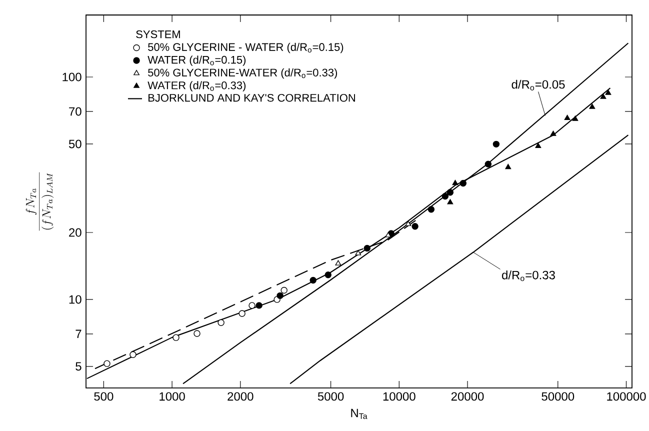 The width and height of the screenshot is (649, 431). I want to click on legend-label: WATER (d/R$_{o}$=0.33), so click(197, 86).